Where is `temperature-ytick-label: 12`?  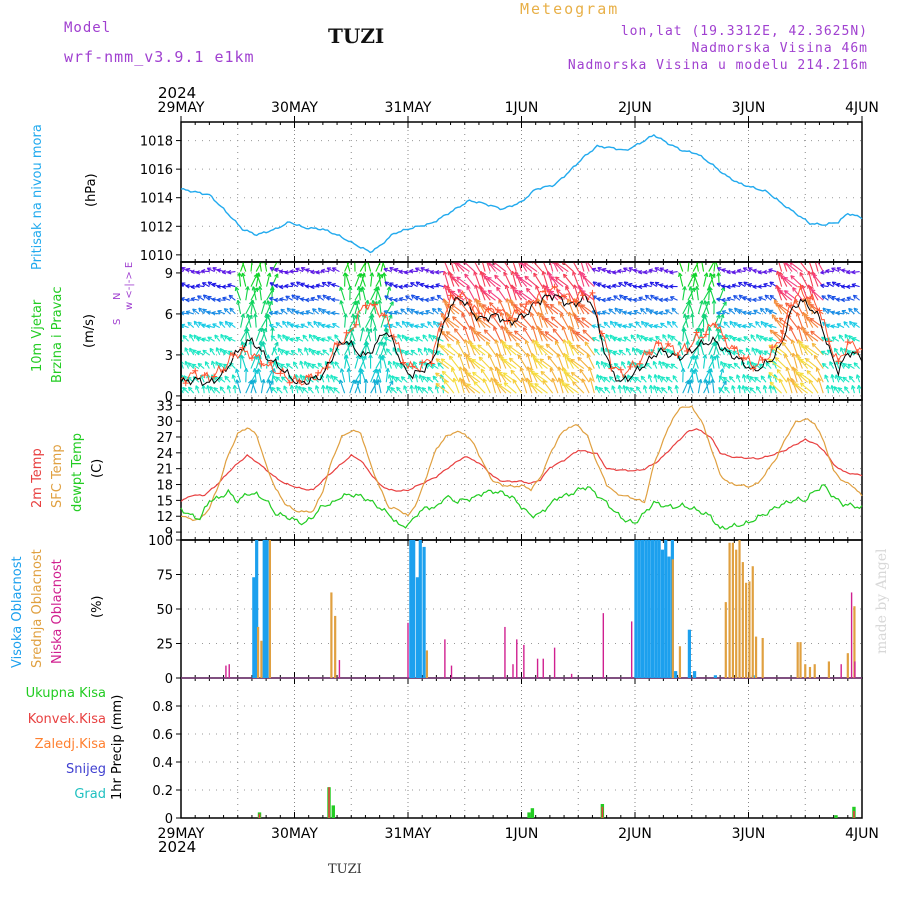
temperature-ytick-label: 12 is located at coordinates (164, 517).